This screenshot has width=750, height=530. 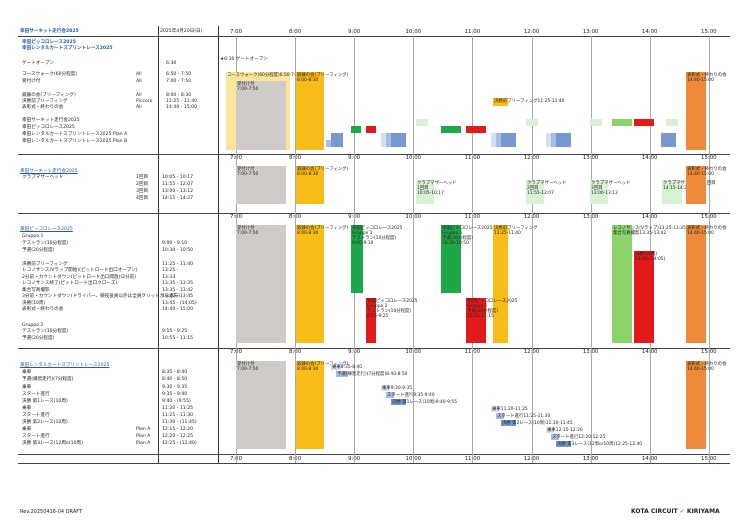 What do you see at coordinates (295, 217) in the screenshot?
I see `time-tick: 8:00` at bounding box center [295, 217].